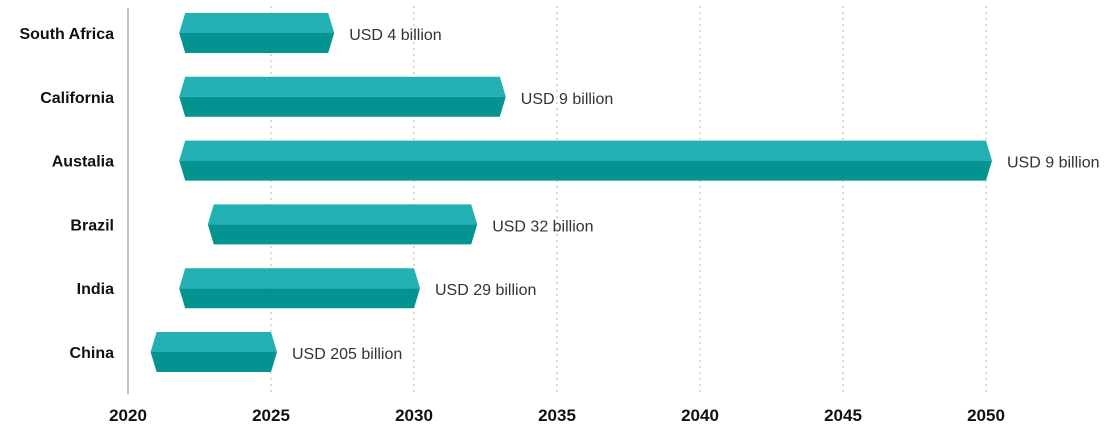 The width and height of the screenshot is (1111, 435). Describe the element at coordinates (92, 225) in the screenshot. I see `category-label: Brazil` at that location.